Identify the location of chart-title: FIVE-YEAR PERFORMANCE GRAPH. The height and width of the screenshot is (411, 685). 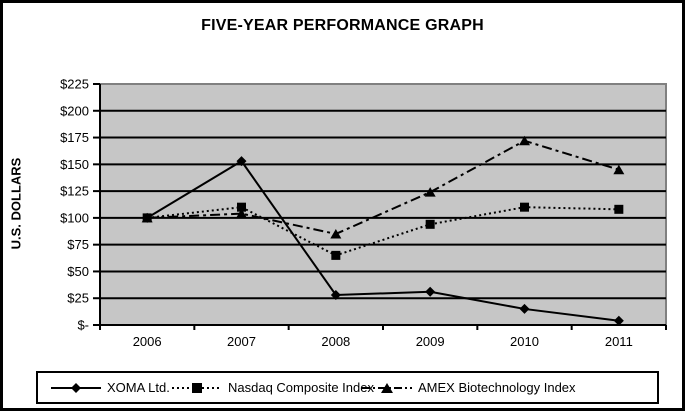
(342, 25).